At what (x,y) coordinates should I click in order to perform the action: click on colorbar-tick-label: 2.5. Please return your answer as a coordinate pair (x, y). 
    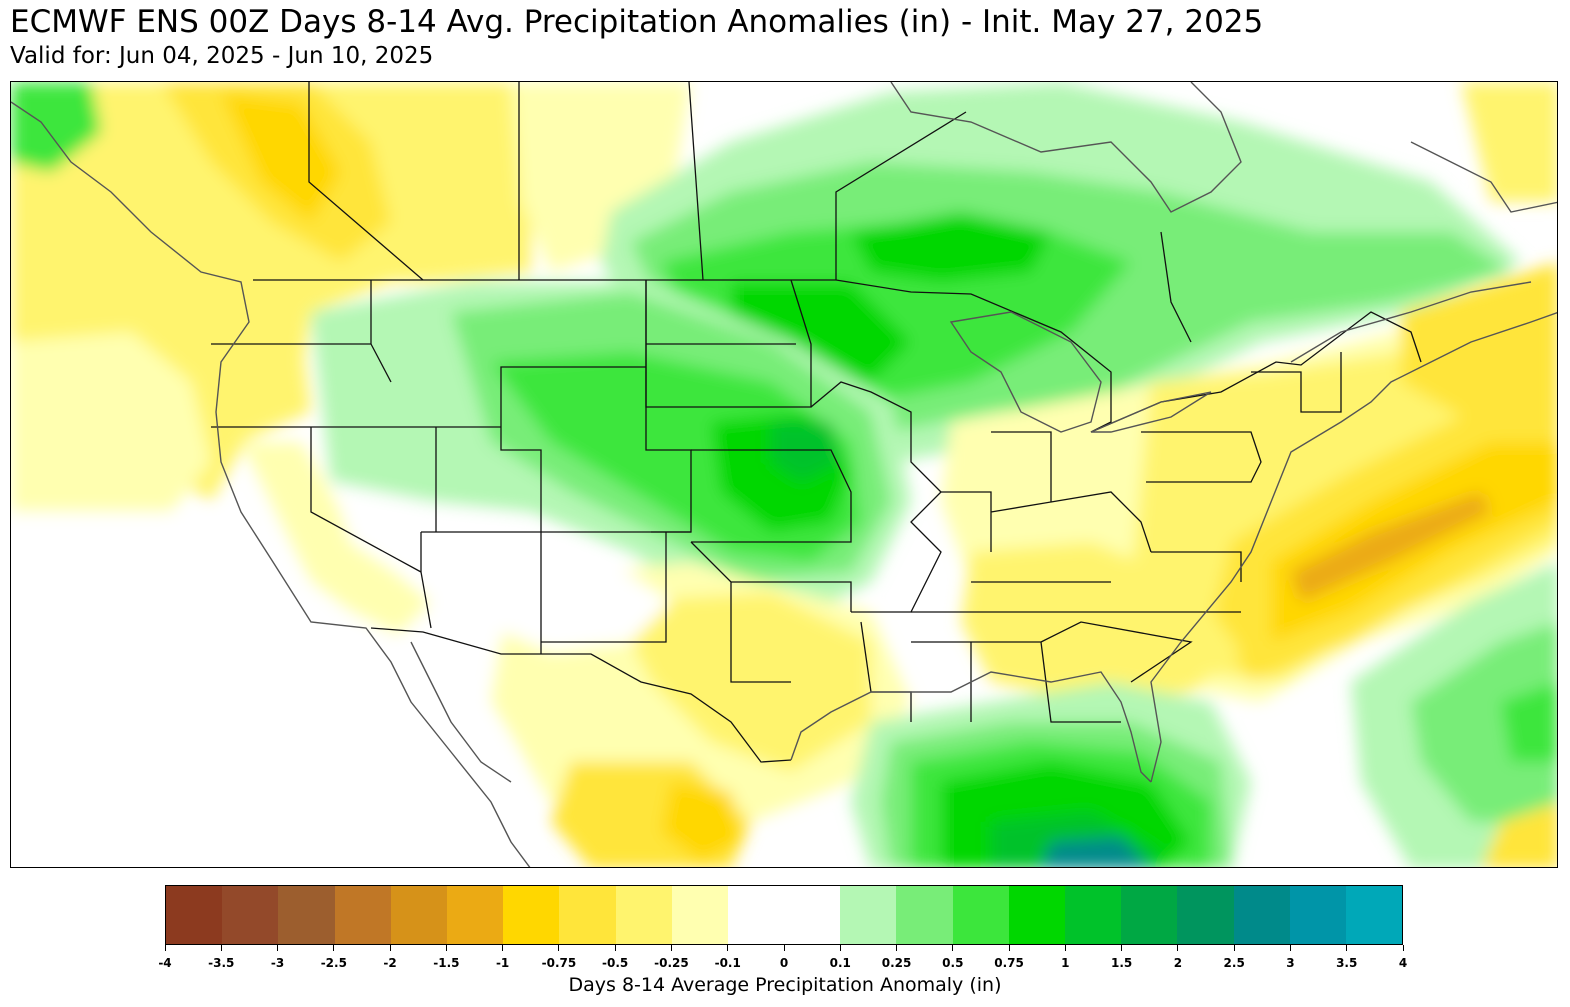
    Looking at the image, I should click on (1234, 963).